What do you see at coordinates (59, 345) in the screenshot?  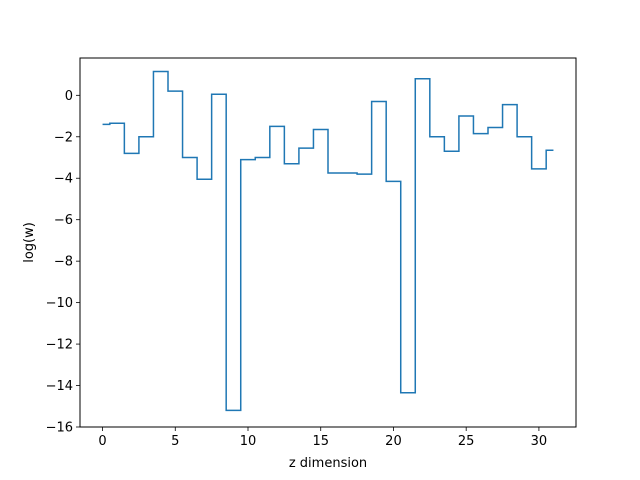 I see `y-tick-label: −12` at bounding box center [59, 345].